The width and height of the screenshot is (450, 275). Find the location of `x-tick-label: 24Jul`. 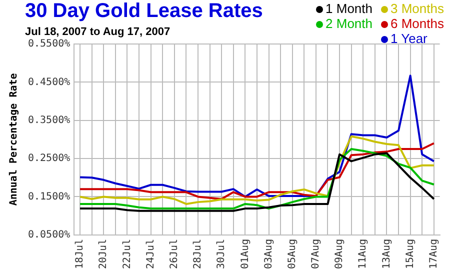

x-tick-label: 24Jul is located at coordinates (150, 254).